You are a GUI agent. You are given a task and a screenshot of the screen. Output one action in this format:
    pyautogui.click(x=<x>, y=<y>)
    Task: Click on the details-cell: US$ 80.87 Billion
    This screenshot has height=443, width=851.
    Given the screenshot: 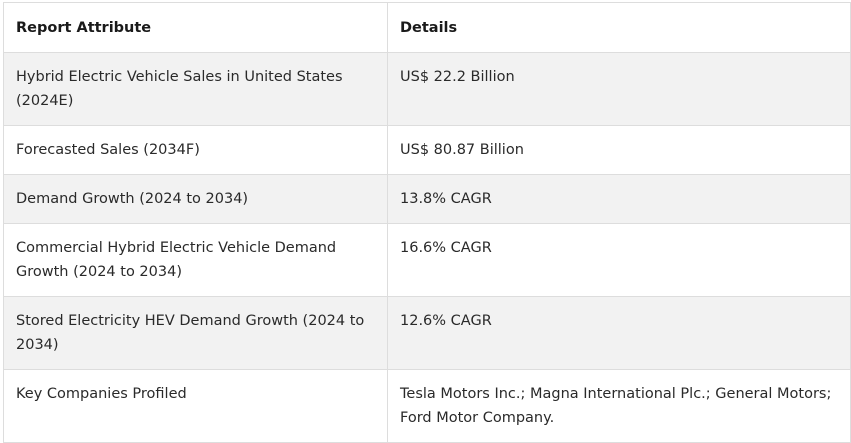 What is the action you would take?
    pyautogui.click(x=619, y=150)
    